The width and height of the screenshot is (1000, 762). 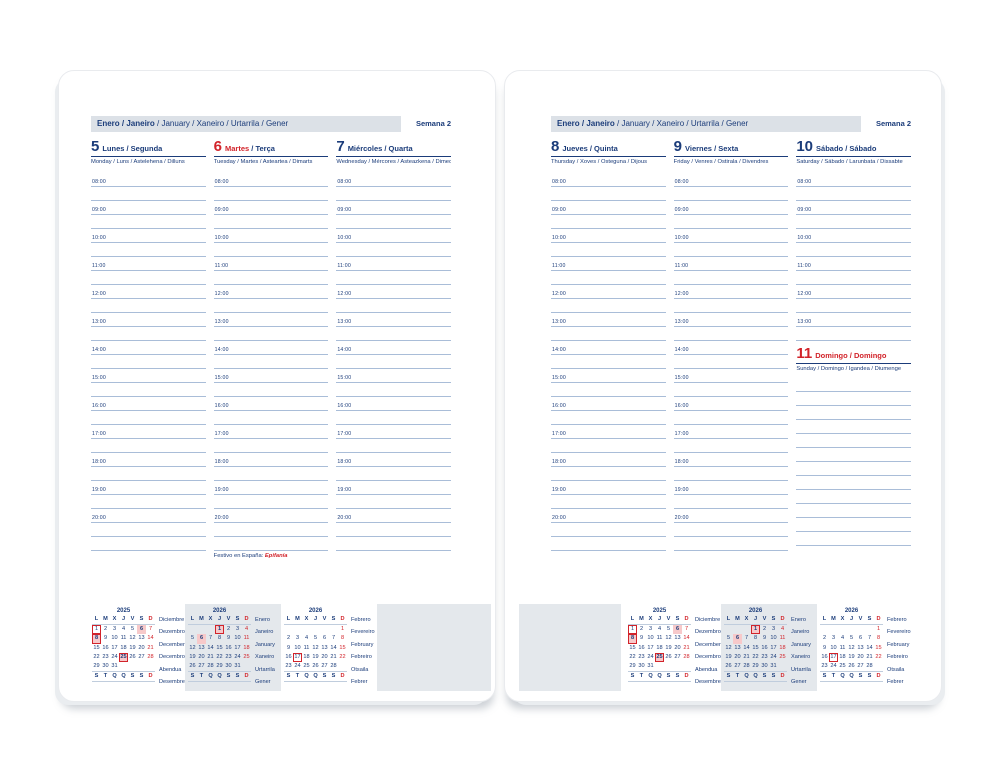 What do you see at coordinates (394, 404) in the screenshot?
I see `time-slot: 16:00` at bounding box center [394, 404].